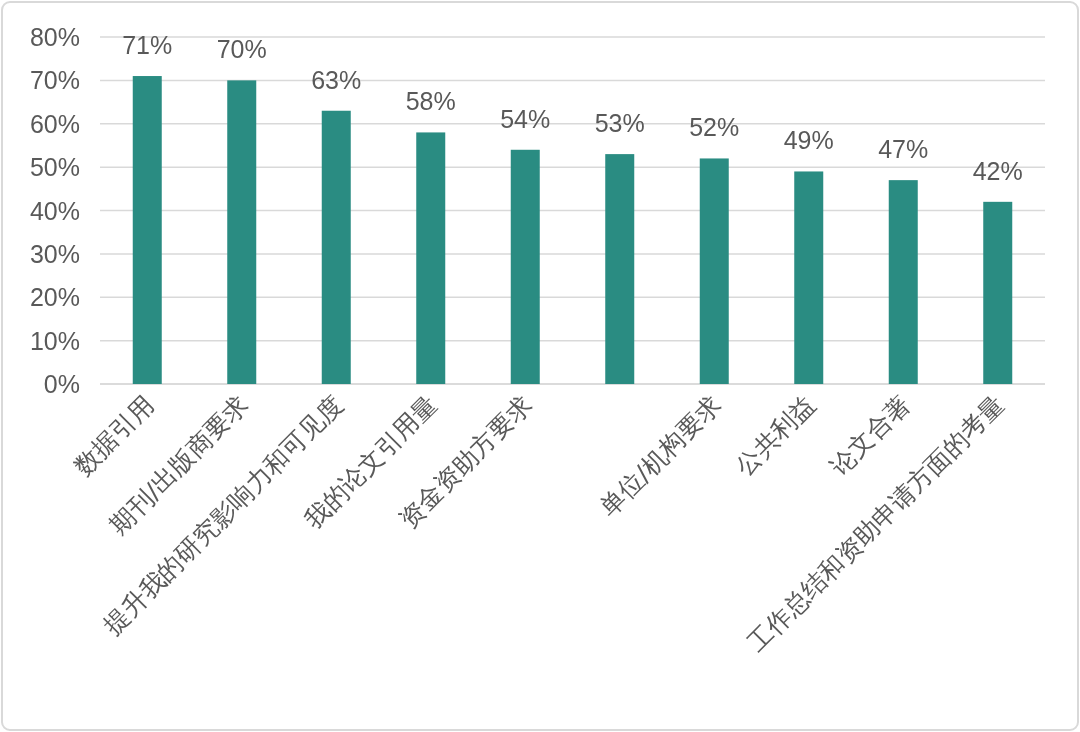 This screenshot has height=732, width=1080. Describe the element at coordinates (54, 210) in the screenshot. I see `y-tick-label: 40%` at that location.